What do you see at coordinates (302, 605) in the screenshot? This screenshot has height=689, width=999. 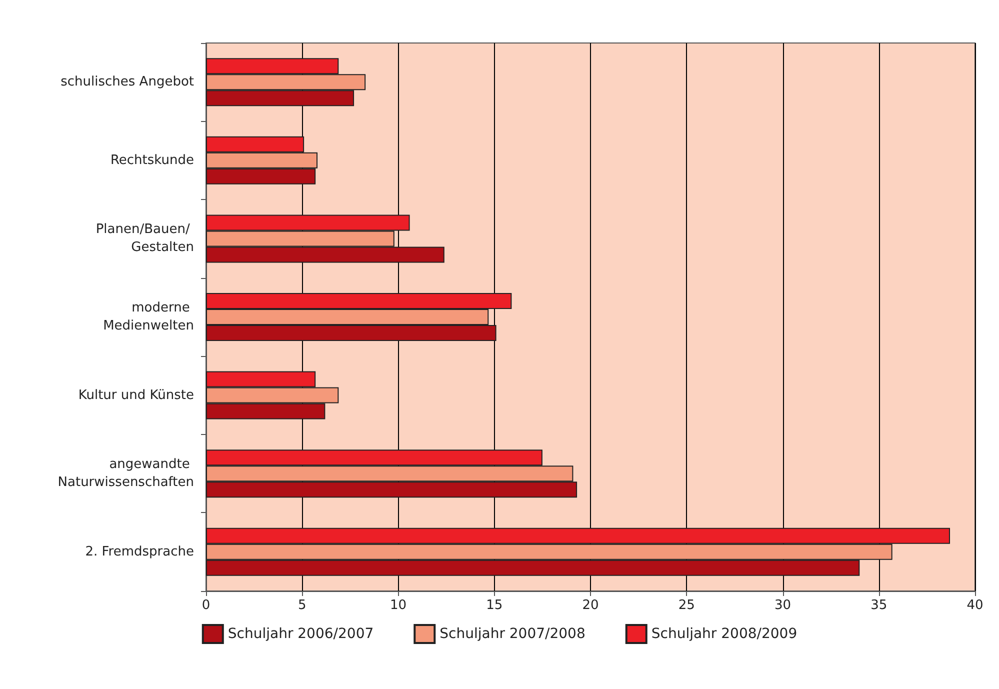 I see `x-tick-label: 5` at bounding box center [302, 605].